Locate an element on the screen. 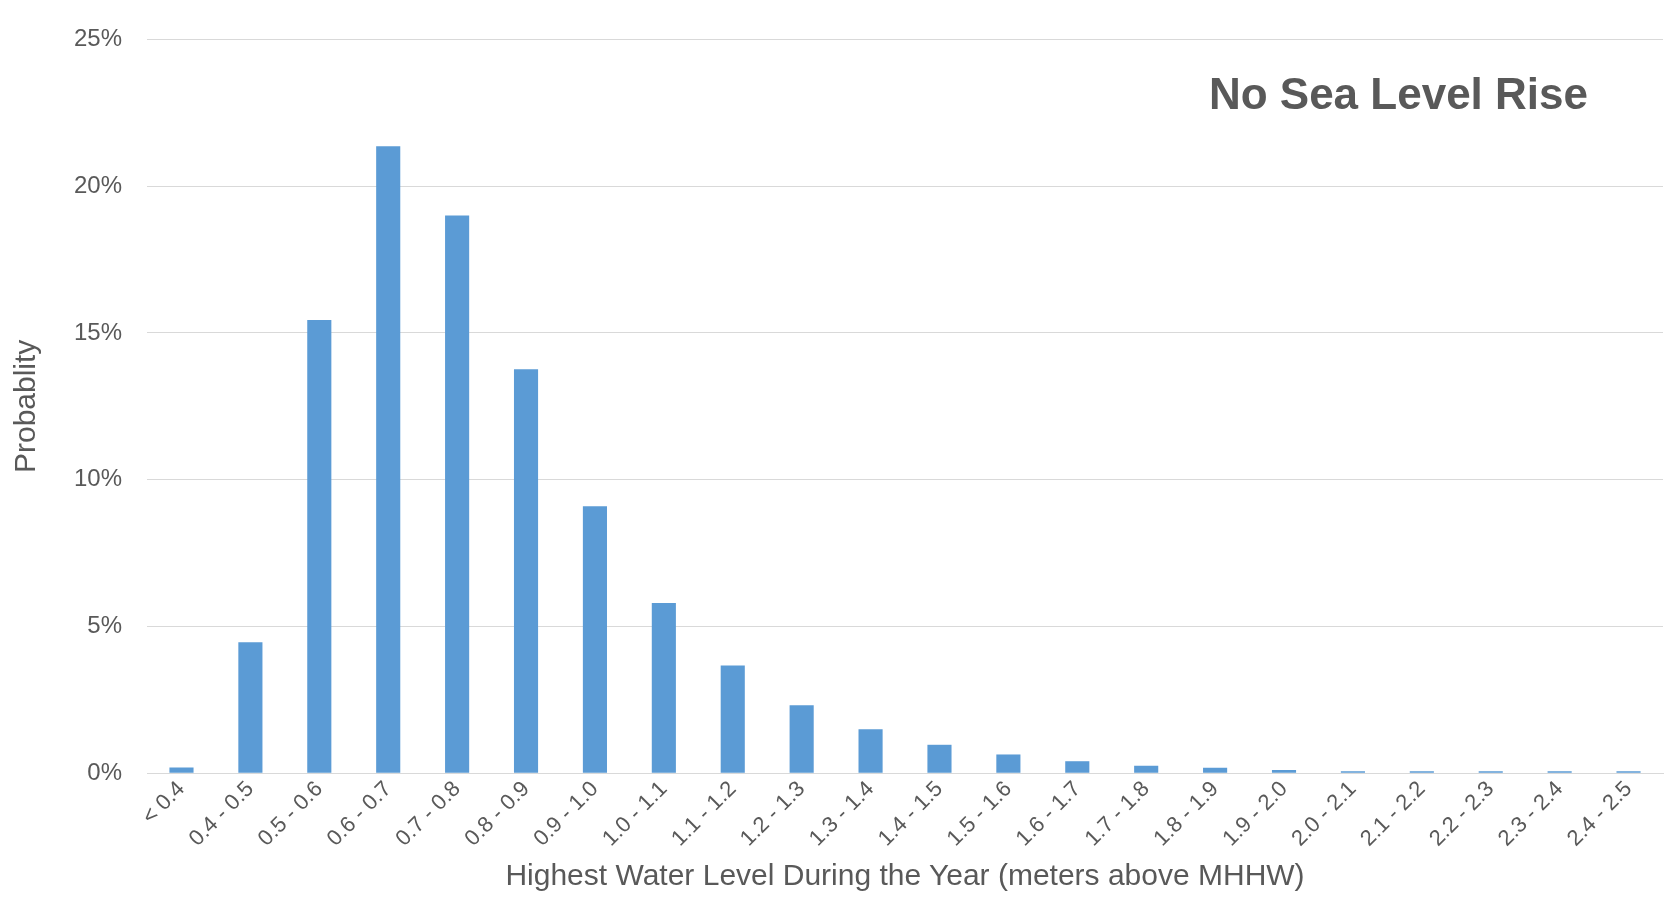 This screenshot has height=904, width=1673. y-tick-label: 5% is located at coordinates (105, 625).